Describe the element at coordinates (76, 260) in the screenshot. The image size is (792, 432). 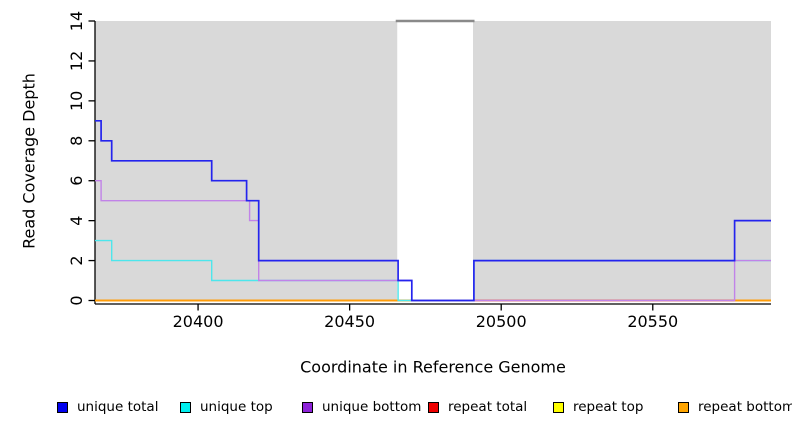
I see `y-tick-label: 2` at that location.